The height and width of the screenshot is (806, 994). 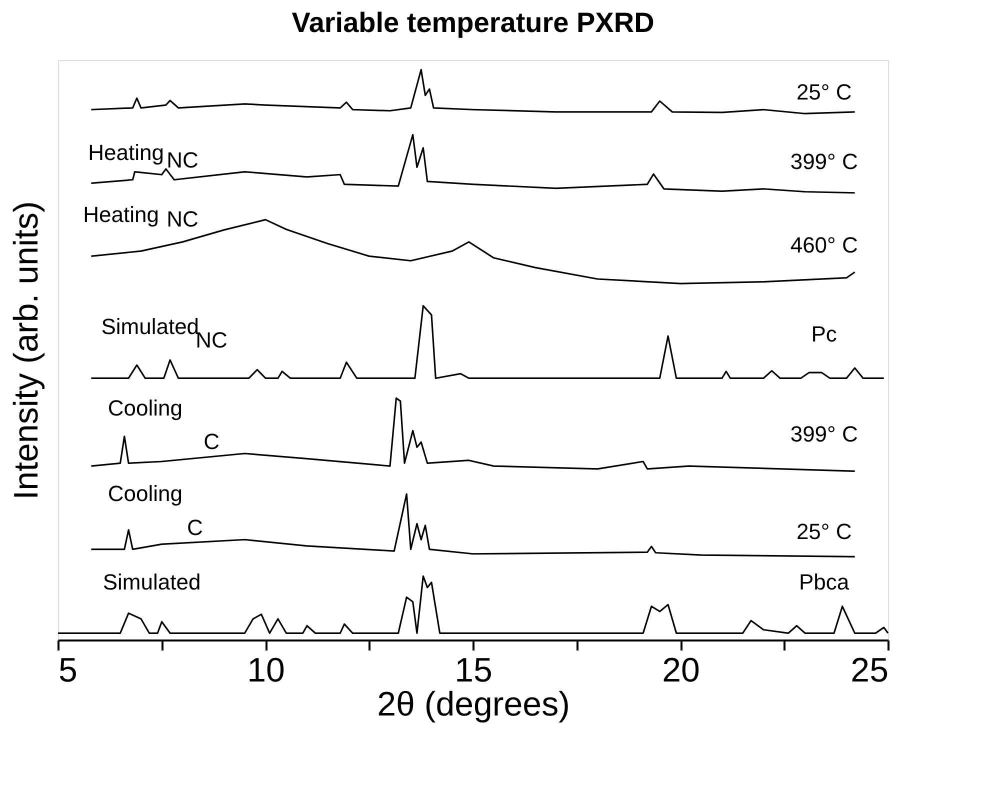 What do you see at coordinates (824, 333) in the screenshot?
I see `annotation: Pc` at bounding box center [824, 333].